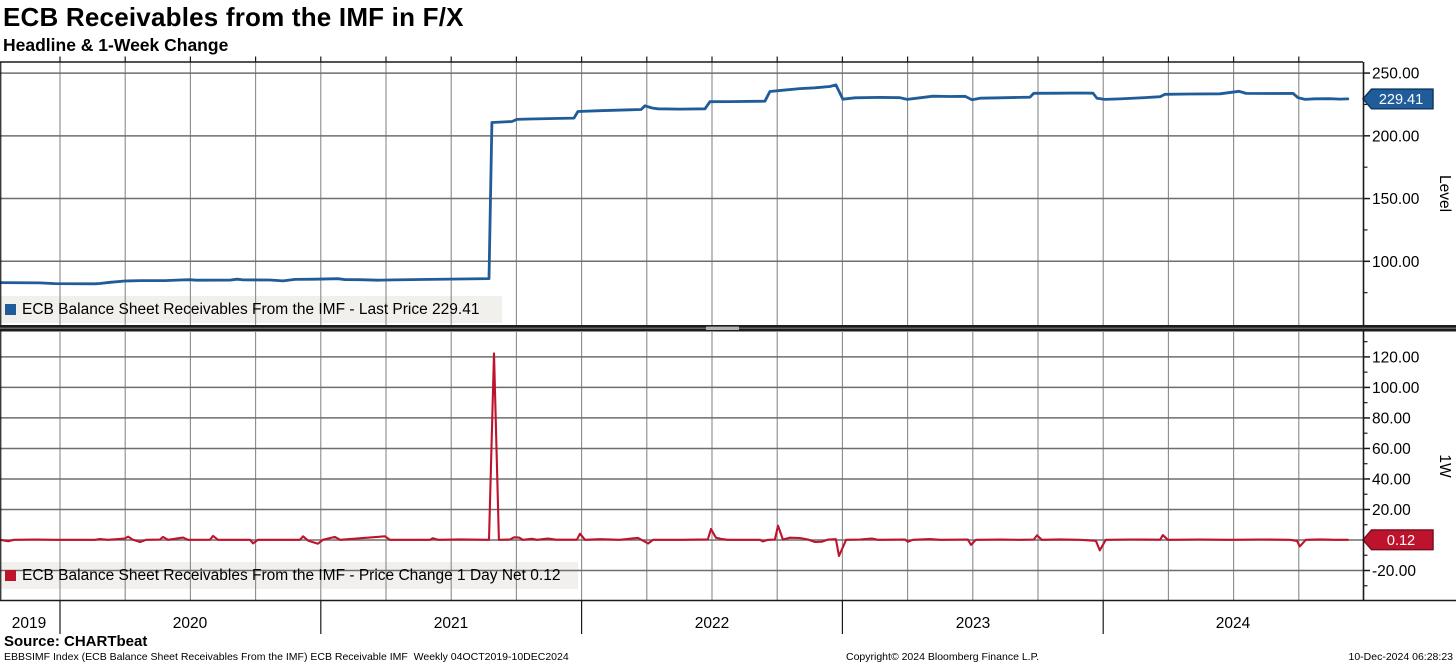 The height and width of the screenshot is (666, 1456). What do you see at coordinates (1396, 199) in the screenshot?
I see `y-axis-tick-label: 150.00` at bounding box center [1396, 199].